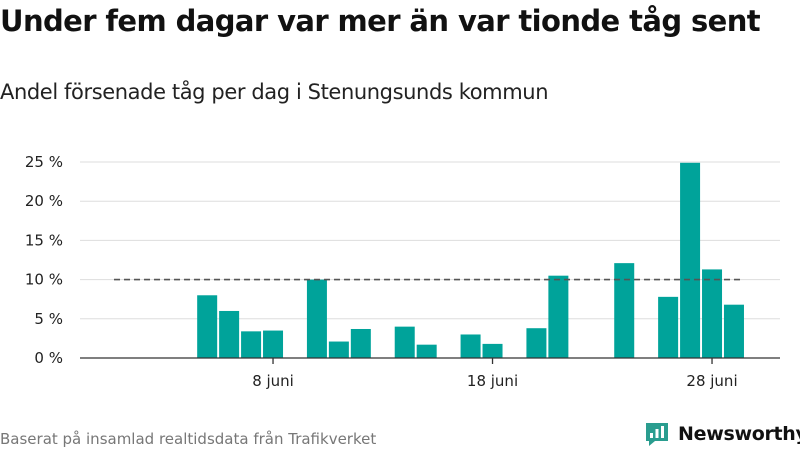  What do you see at coordinates (44, 240) in the screenshot?
I see `y-tick-label: 15 %` at bounding box center [44, 240].